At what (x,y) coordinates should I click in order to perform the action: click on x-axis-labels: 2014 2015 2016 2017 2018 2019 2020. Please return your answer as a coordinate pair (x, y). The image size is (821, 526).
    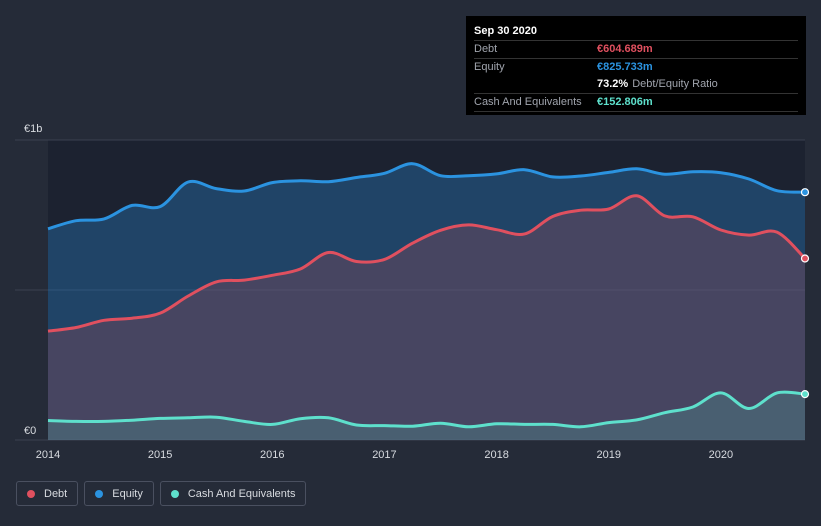
    Looking at the image, I should click on (384, 455).